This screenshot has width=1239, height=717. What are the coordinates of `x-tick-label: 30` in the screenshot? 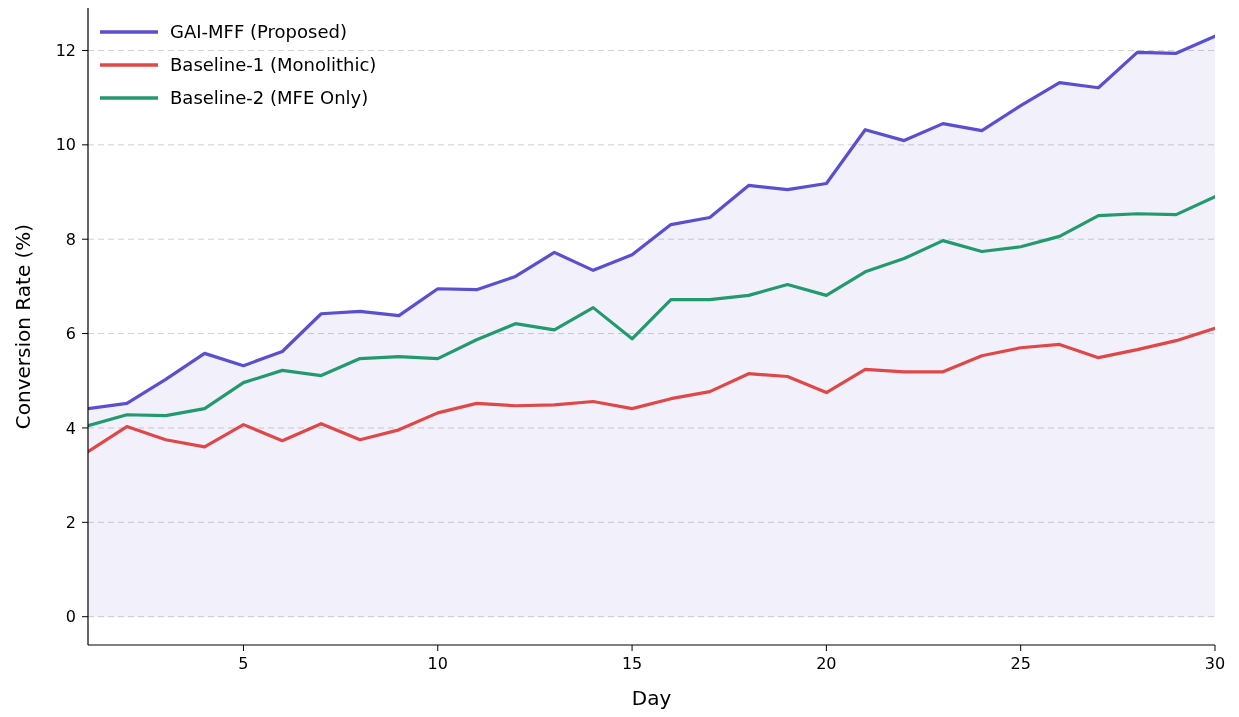 It's located at (1215, 663).